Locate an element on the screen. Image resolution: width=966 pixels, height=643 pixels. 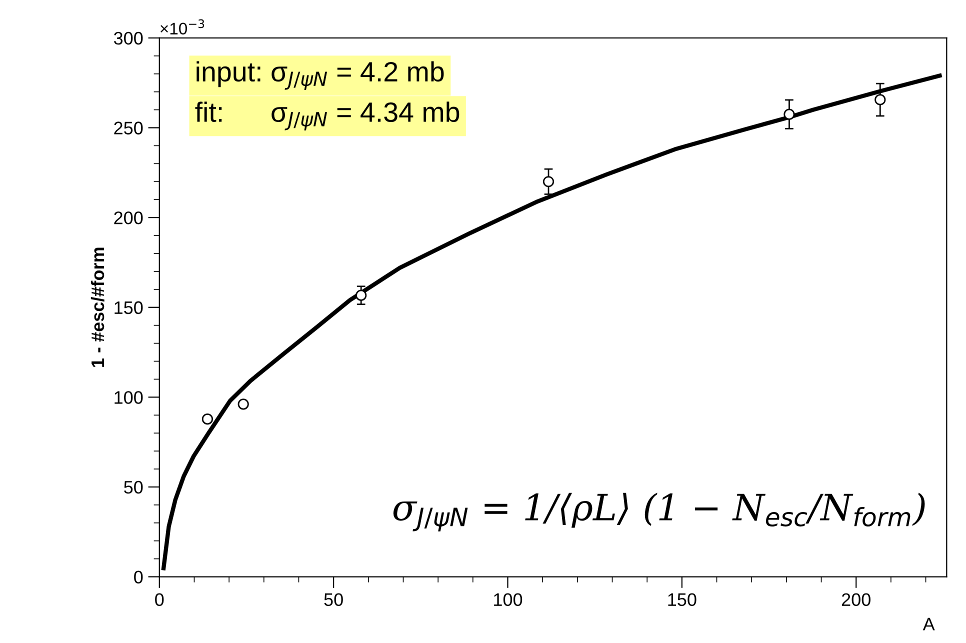
y-tick-label: 200 is located at coordinates (128, 217).